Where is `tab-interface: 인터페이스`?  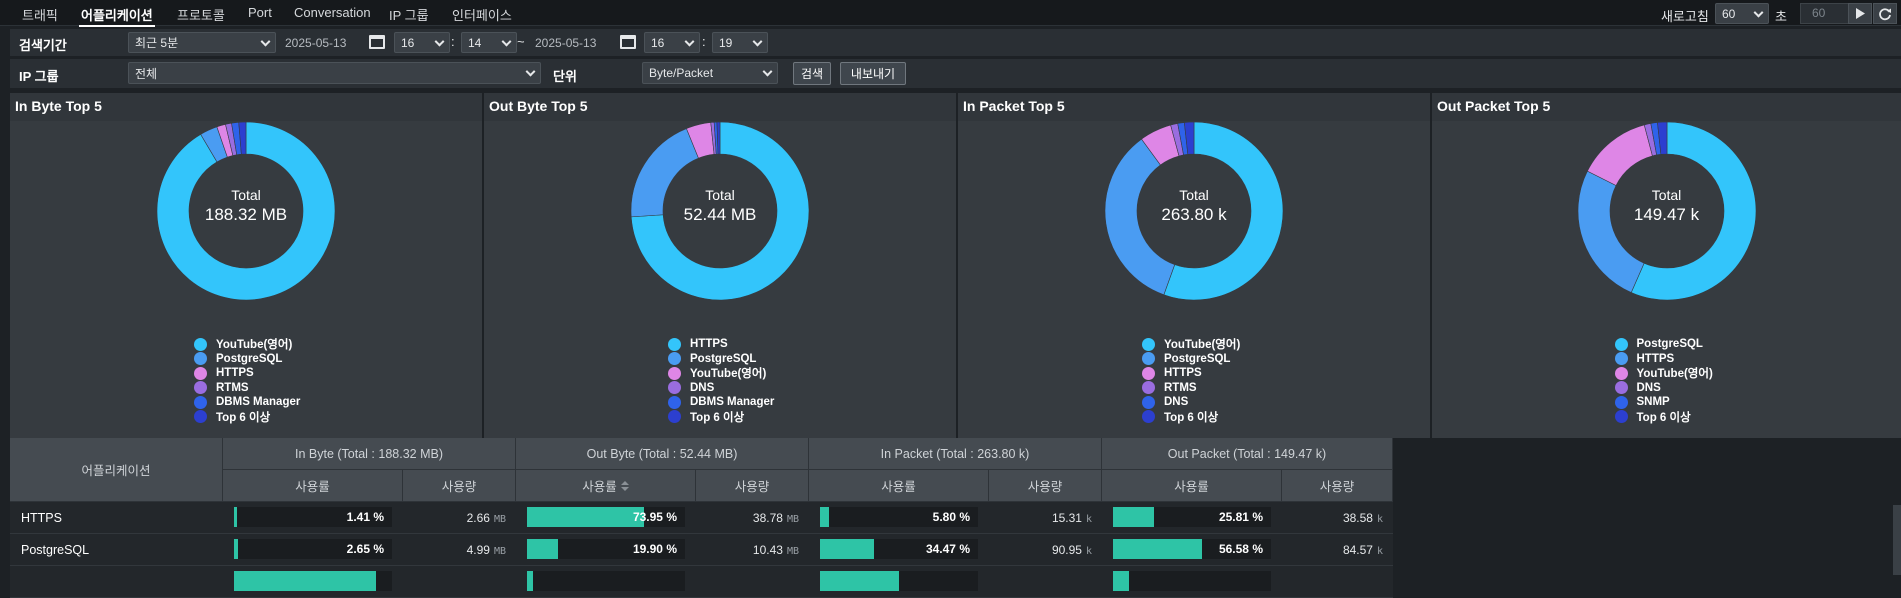
tab-interface: 인터페이스 is located at coordinates (482, 15).